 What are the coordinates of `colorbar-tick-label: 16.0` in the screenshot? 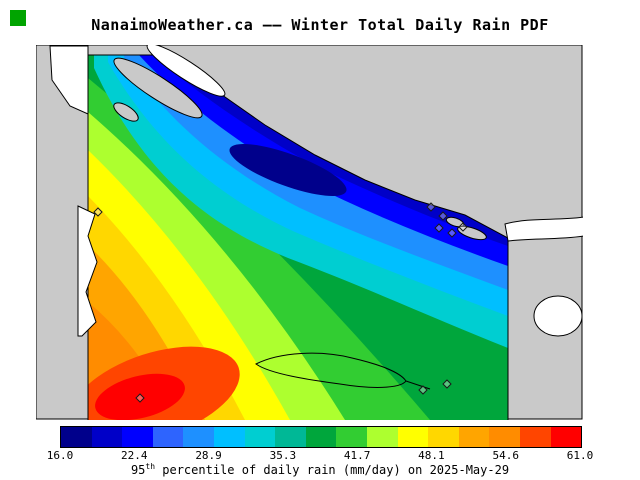 It's located at (60, 455).